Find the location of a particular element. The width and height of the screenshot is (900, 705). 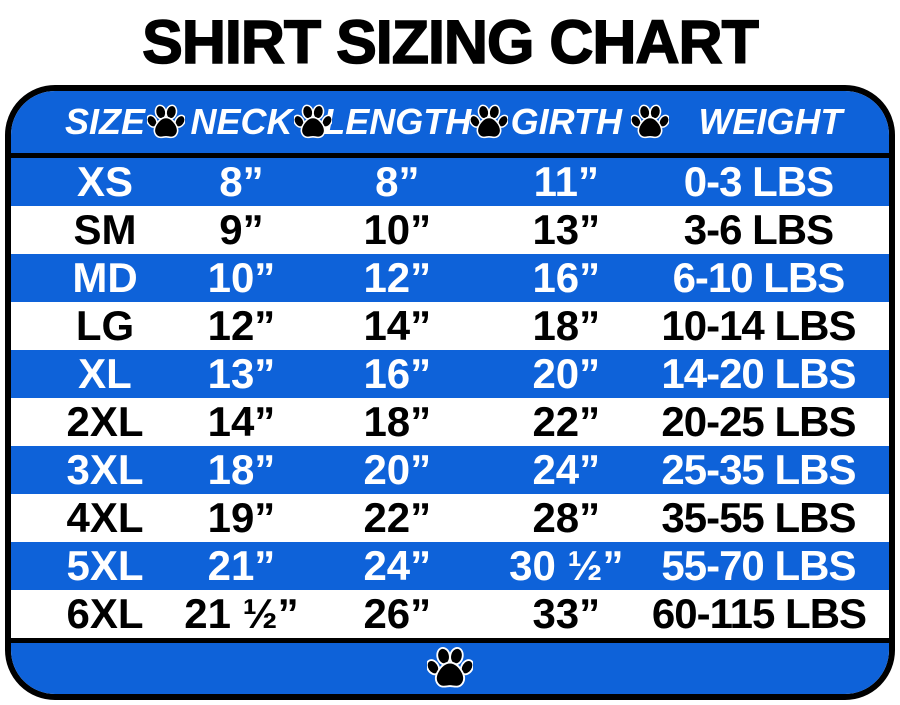

page-title: SHIRT SIZING CHART is located at coordinates (450, 41).